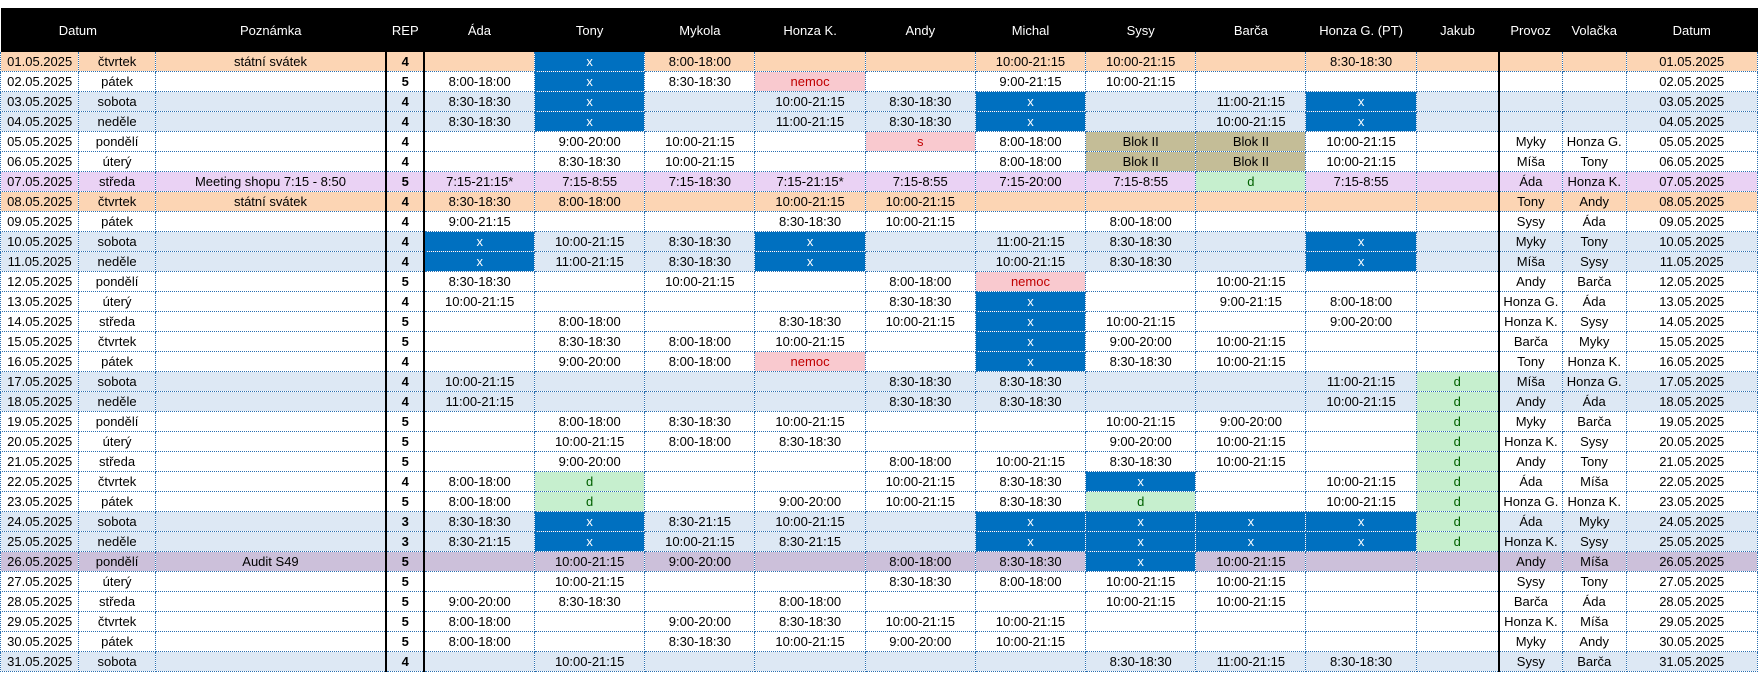  I want to click on table-cell: 31.05.2025, so click(40, 661).